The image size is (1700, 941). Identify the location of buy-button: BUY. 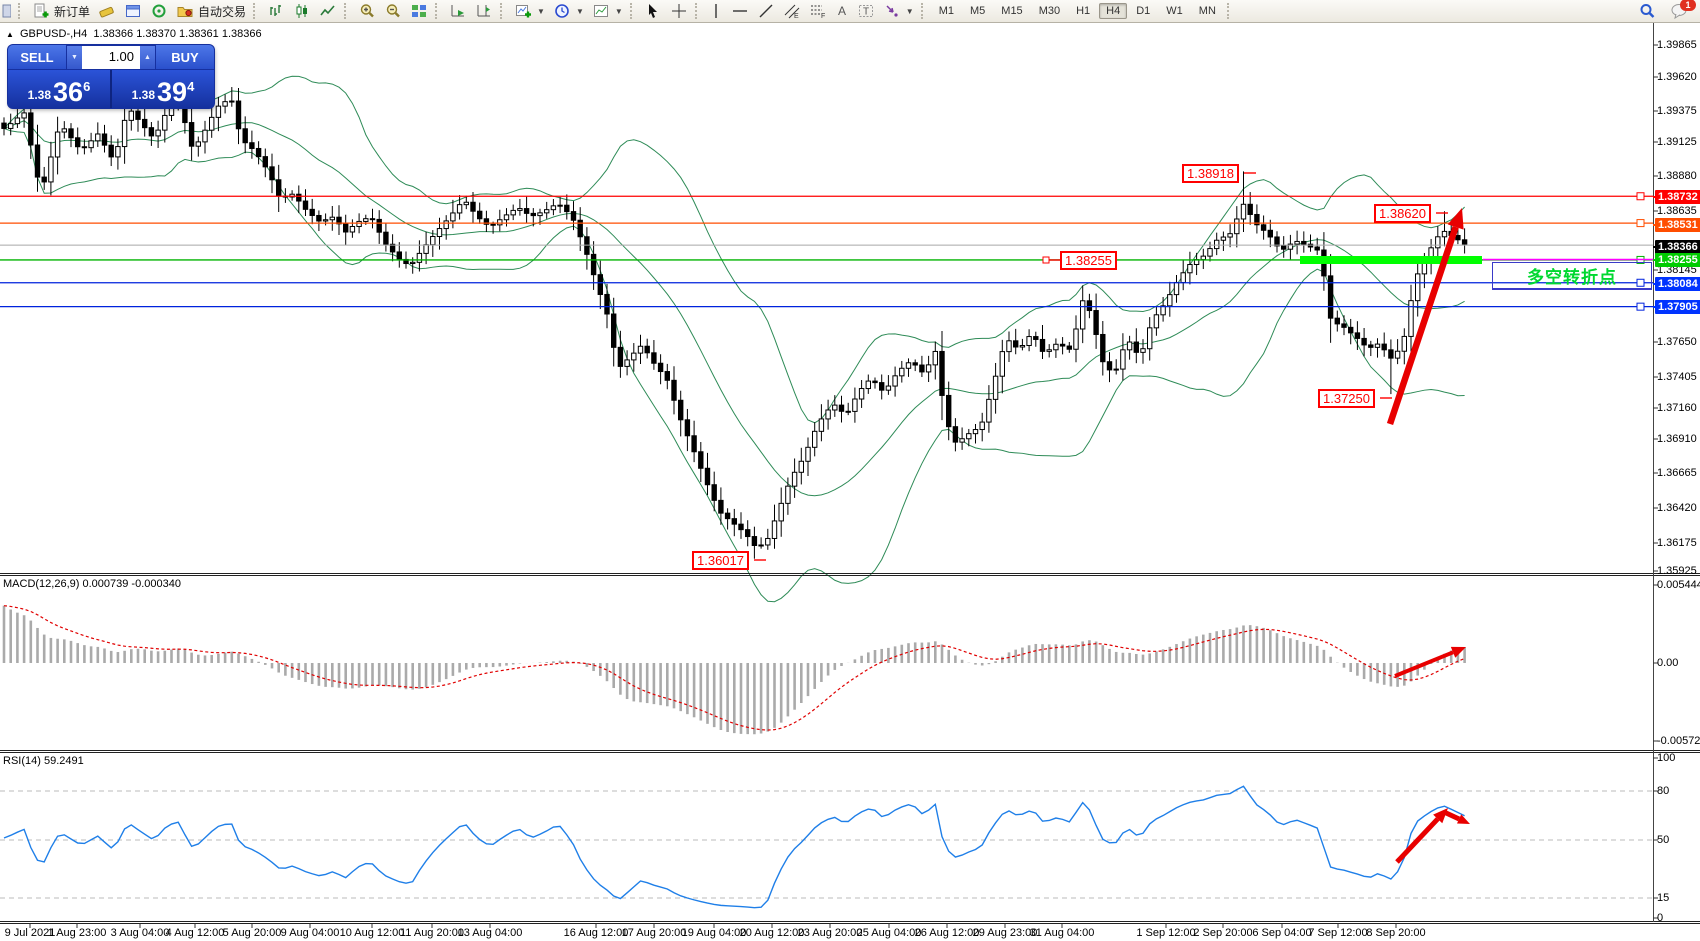
(185, 57).